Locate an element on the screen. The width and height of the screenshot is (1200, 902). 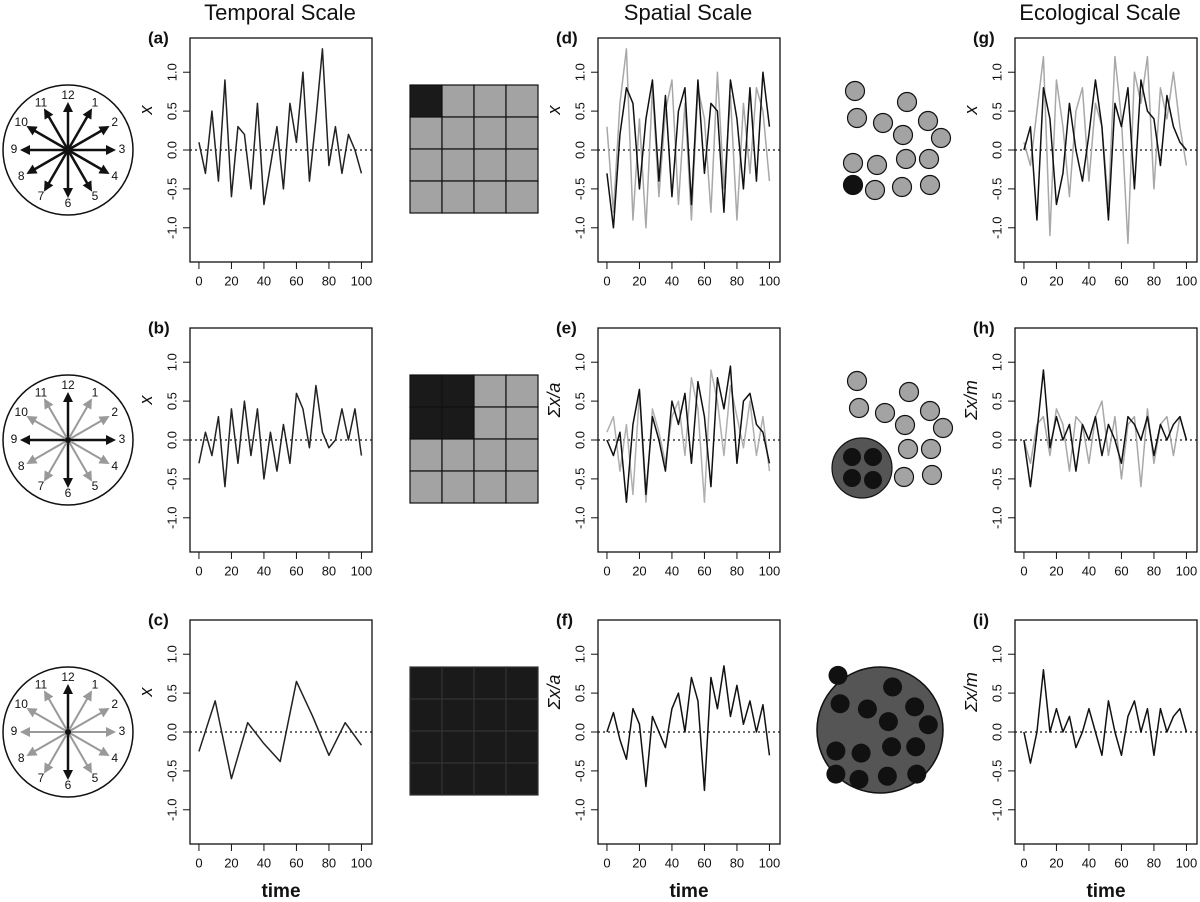
clock-number: 4 is located at coordinates (114, 466).